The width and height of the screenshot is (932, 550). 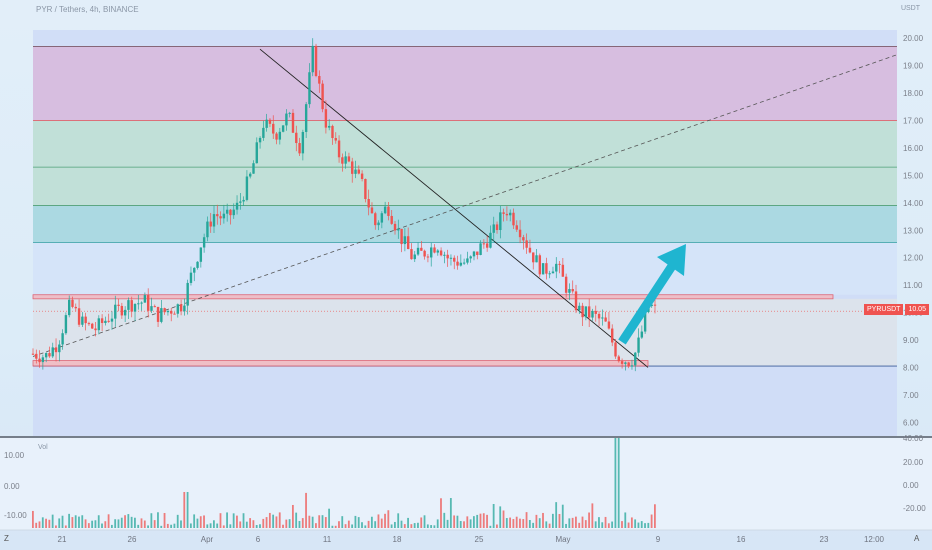 What do you see at coordinates (917, 538) in the screenshot?
I see `auto-scale-corner: A` at bounding box center [917, 538].